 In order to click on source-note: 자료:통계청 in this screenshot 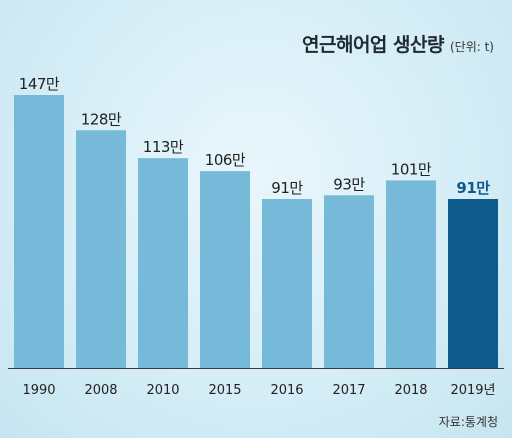, I will do `click(468, 422)`.